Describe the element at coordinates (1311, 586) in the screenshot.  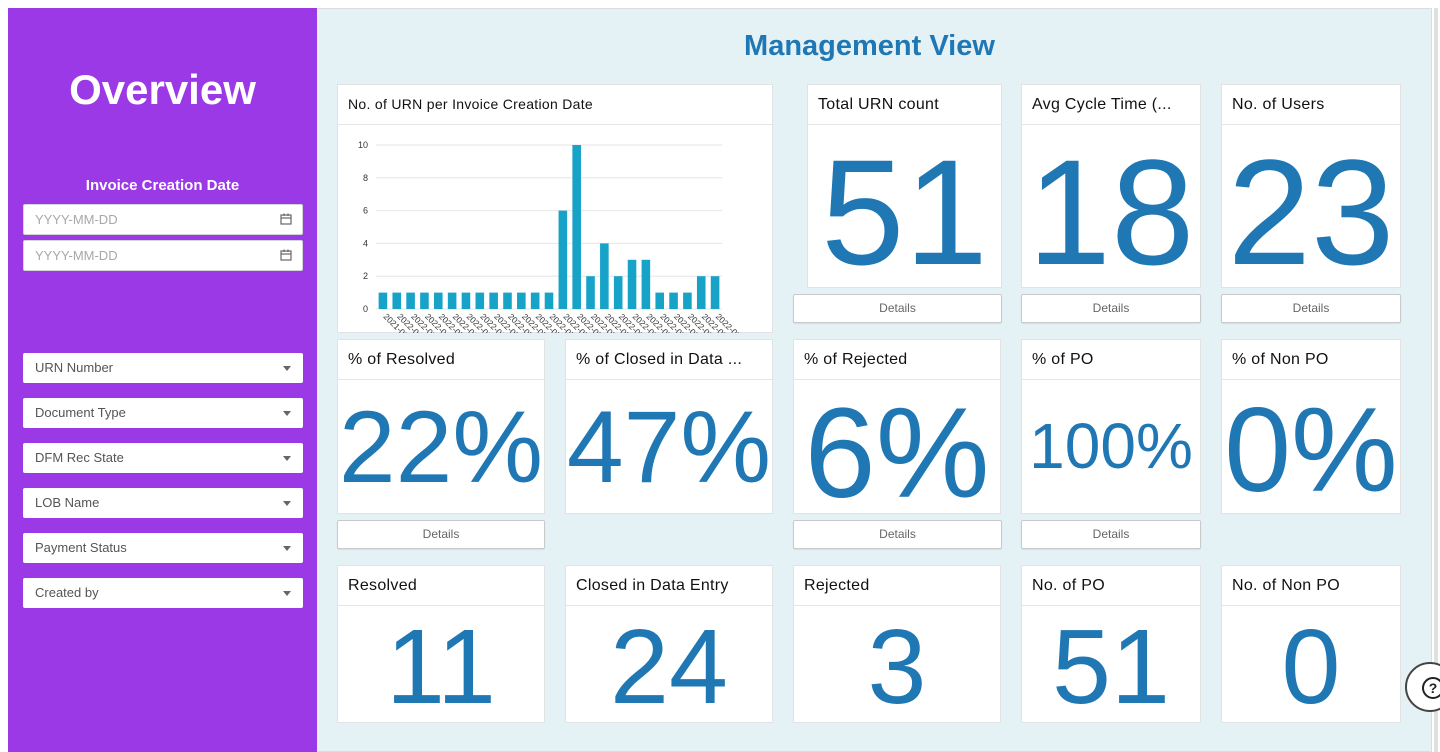
I see `card-title: No. of Non PO` at that location.